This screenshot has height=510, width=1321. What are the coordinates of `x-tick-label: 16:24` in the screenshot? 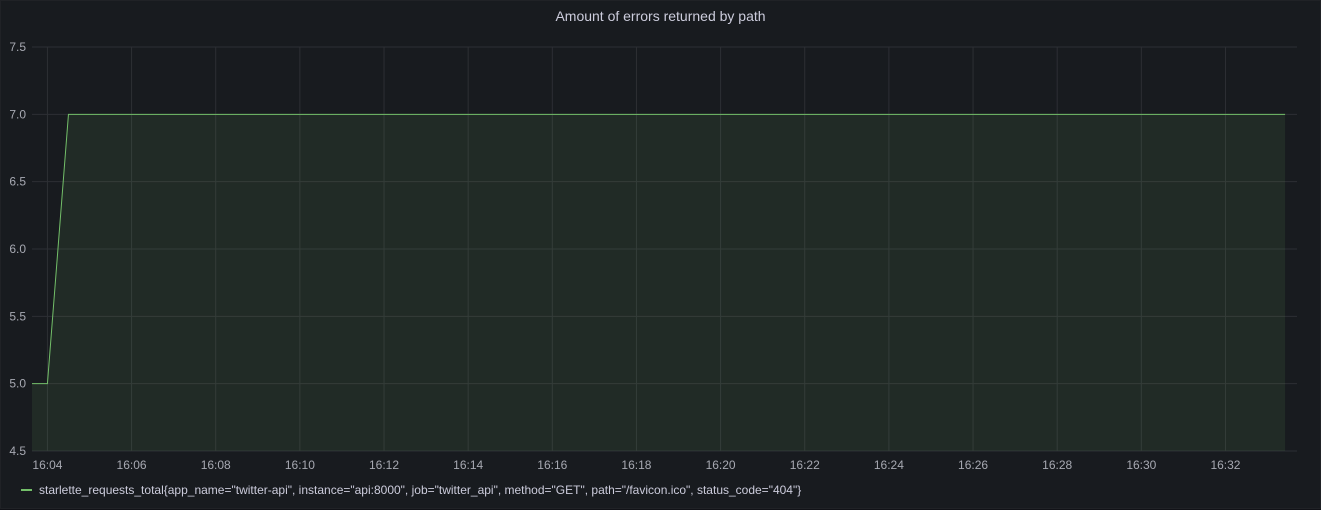 It's located at (889, 465).